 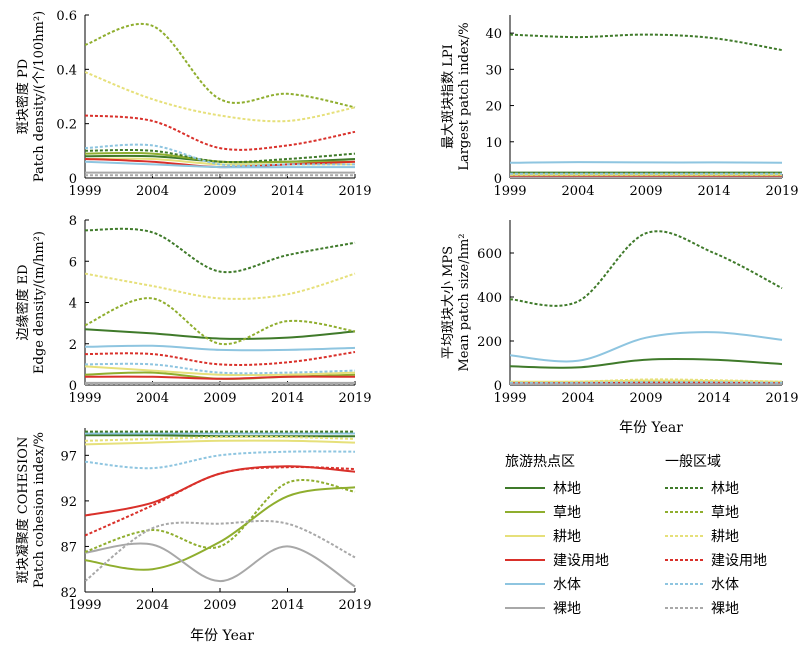 I want to click on legend-label-general-grassland: 草地, so click(x=725, y=513).